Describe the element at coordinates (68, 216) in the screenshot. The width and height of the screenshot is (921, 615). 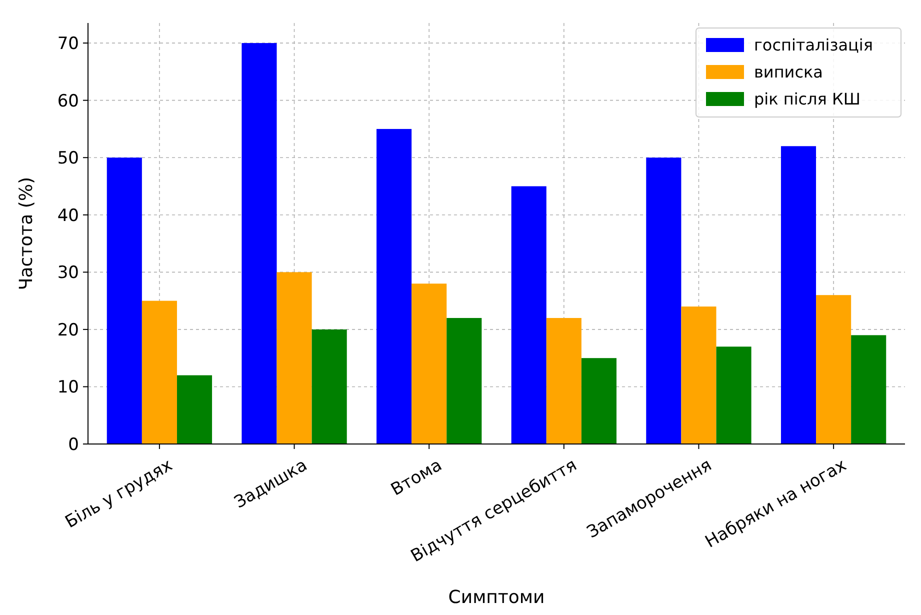
I see `y-tick-label: 40` at that location.